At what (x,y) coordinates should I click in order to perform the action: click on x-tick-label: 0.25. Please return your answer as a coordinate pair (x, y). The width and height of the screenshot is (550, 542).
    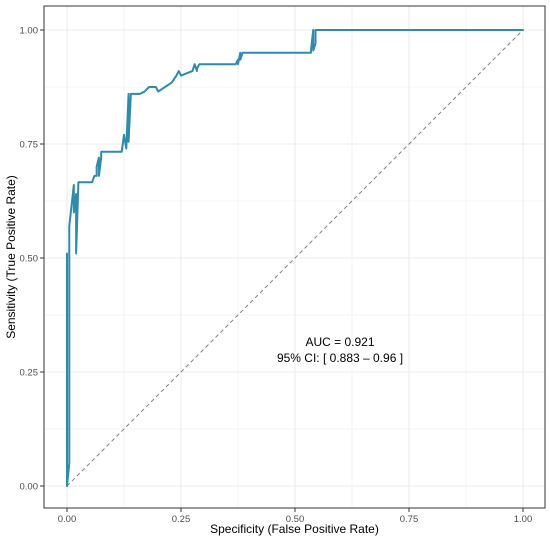
    Looking at the image, I should click on (181, 519).